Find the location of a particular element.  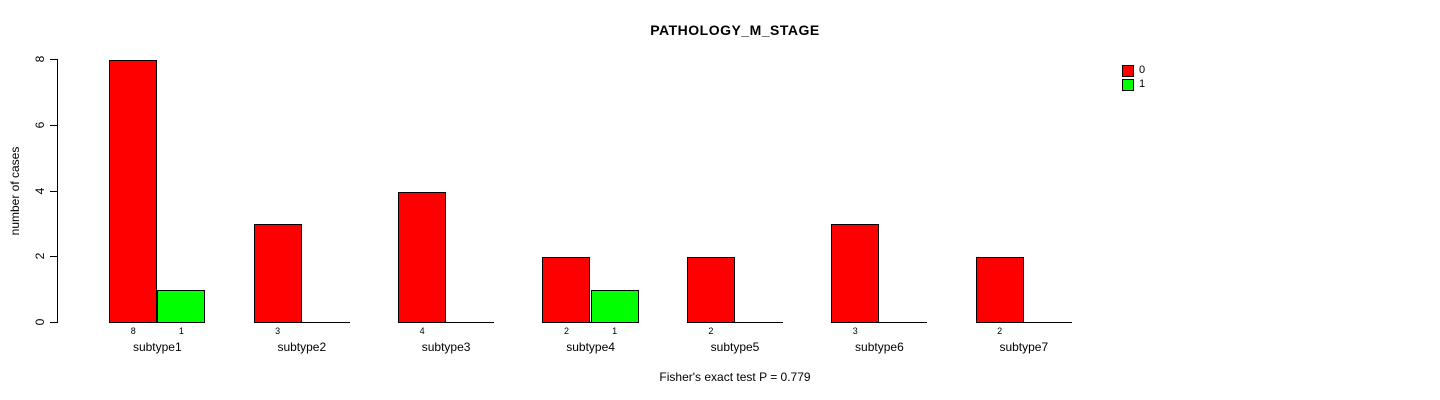

y-tick-label: 4 is located at coordinates (40, 191).